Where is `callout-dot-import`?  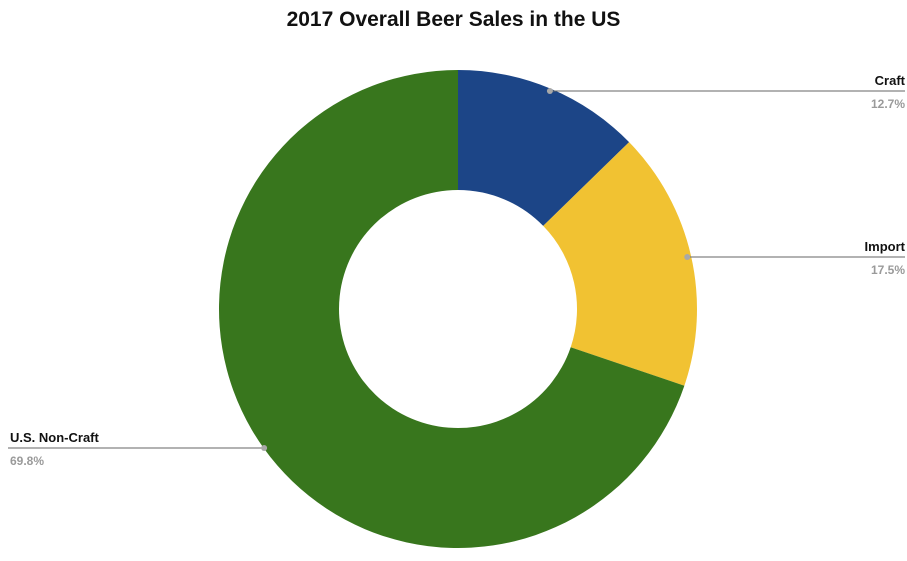 callout-dot-import is located at coordinates (687, 257).